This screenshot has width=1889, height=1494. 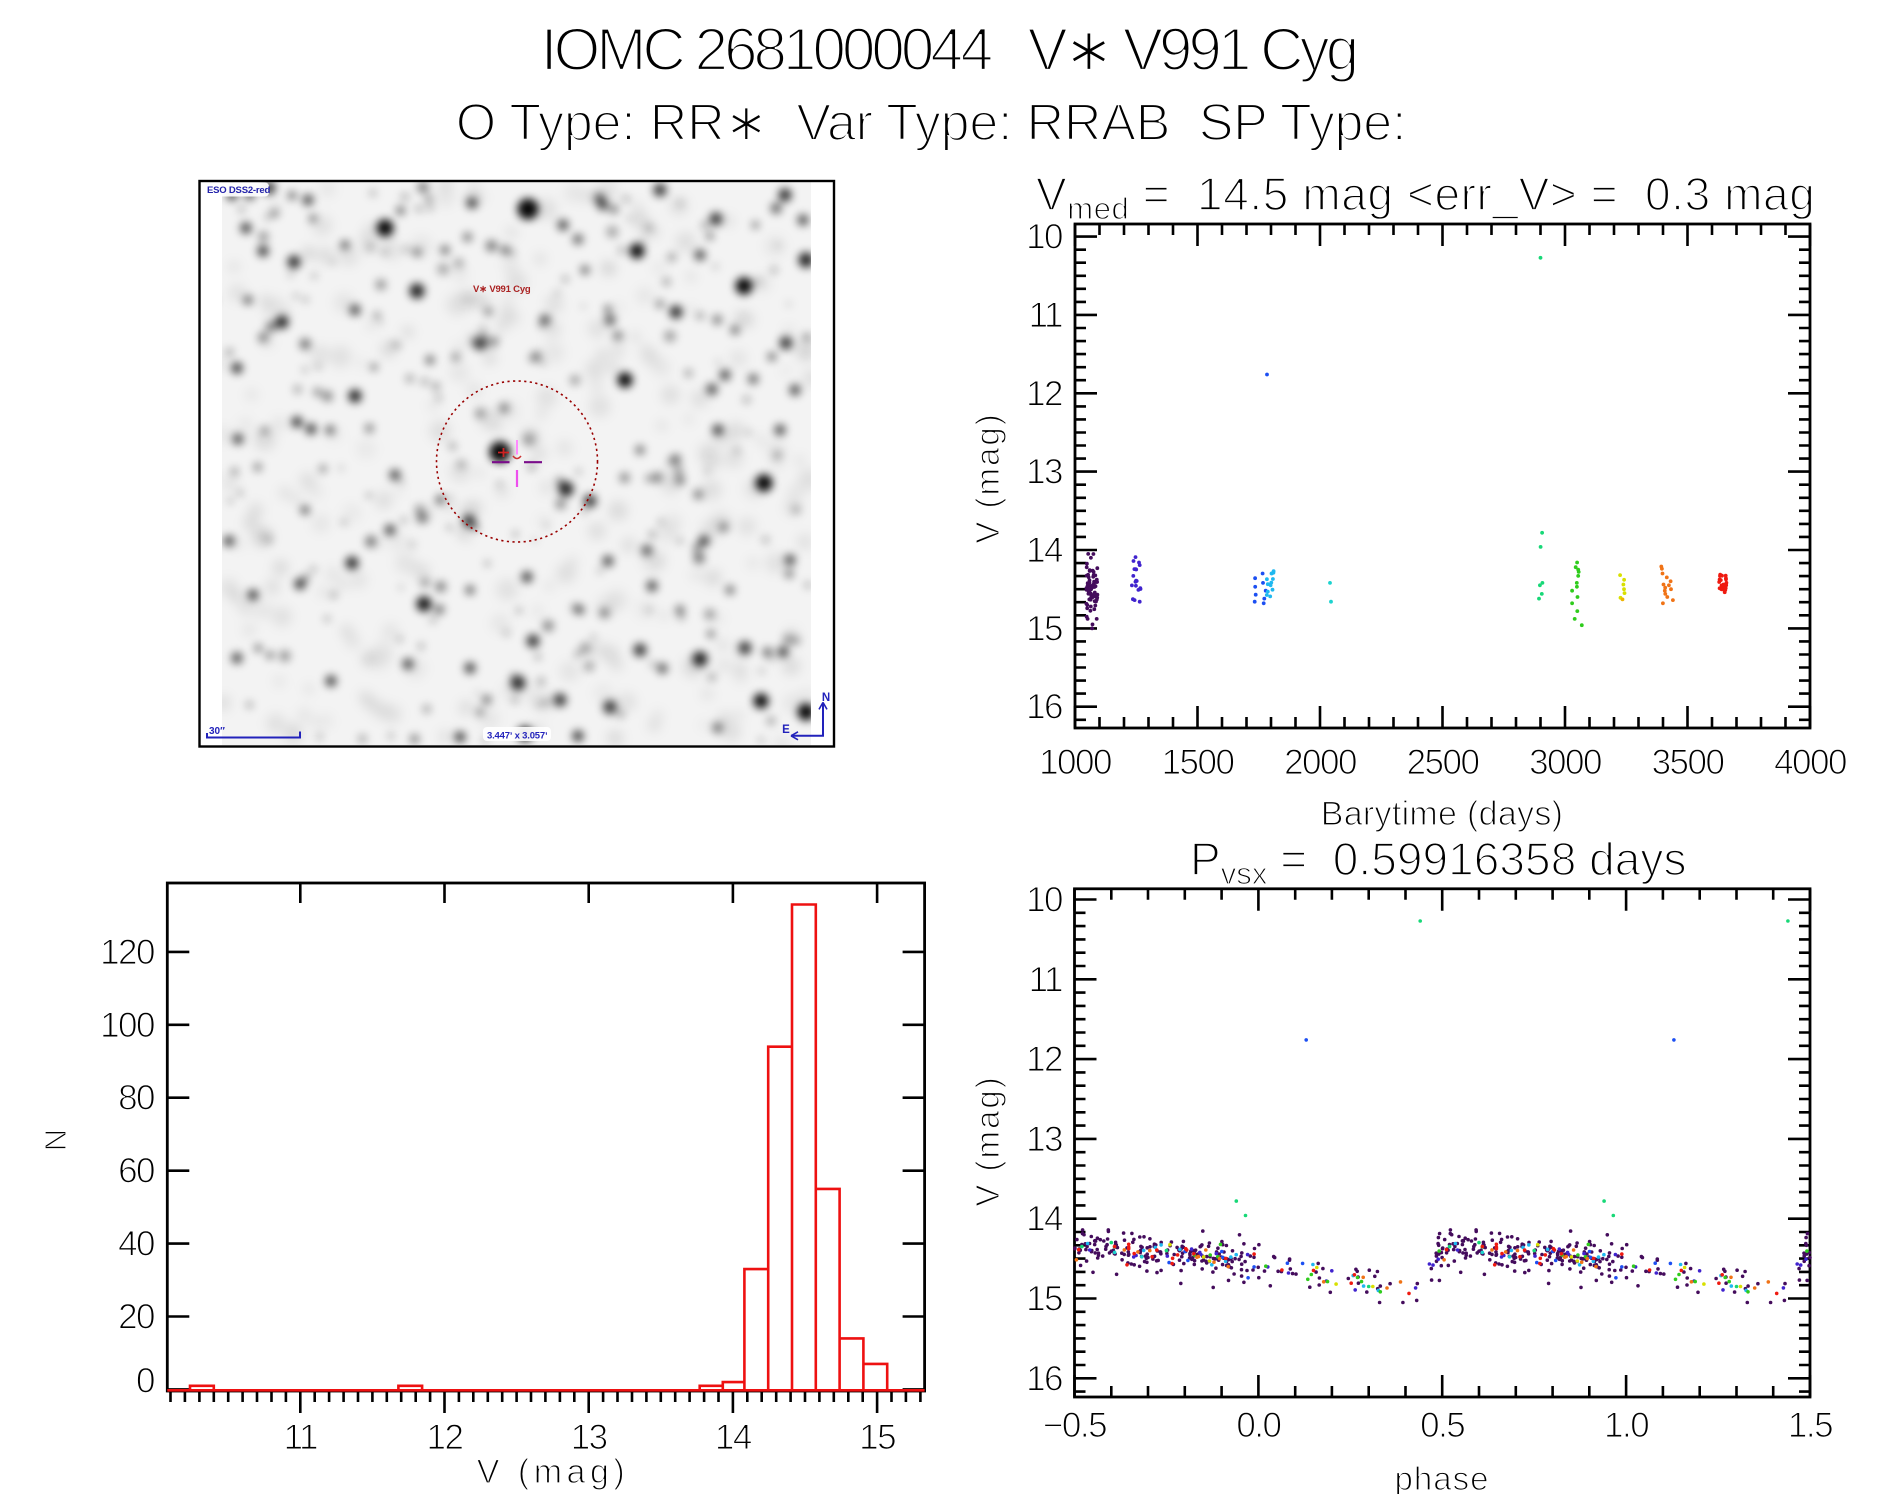 What do you see at coordinates (1442, 814) in the screenshot?
I see `svg-text: Barytime (days)` at bounding box center [1442, 814].